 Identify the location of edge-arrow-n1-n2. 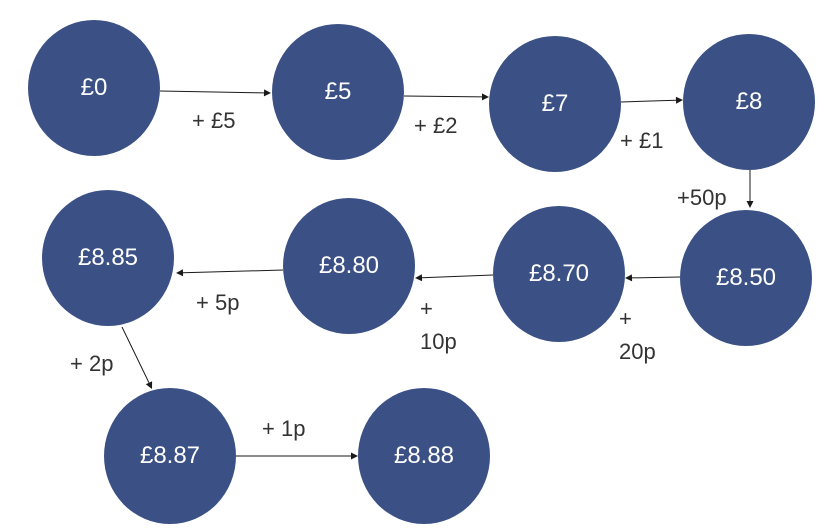
(443, 96).